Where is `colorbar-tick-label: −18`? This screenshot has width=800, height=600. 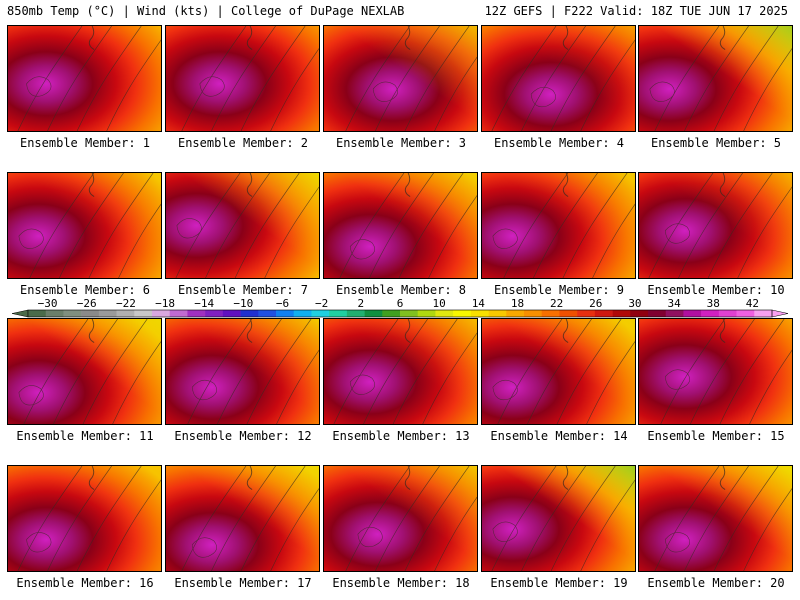
colorbar-tick-label: −18 is located at coordinates (165, 303).